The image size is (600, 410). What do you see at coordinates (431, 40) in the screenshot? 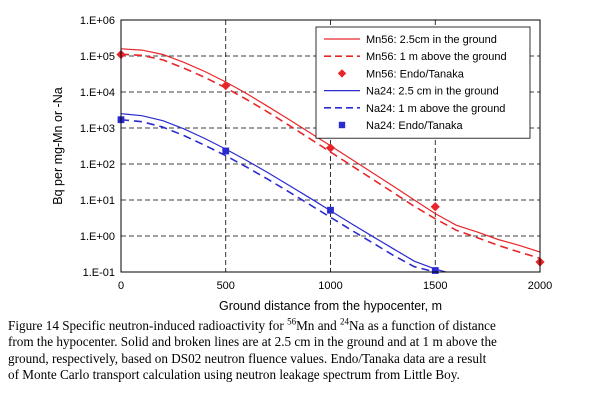
I see `legend-label: Mn56: 2.5cm in the ground` at bounding box center [431, 40].